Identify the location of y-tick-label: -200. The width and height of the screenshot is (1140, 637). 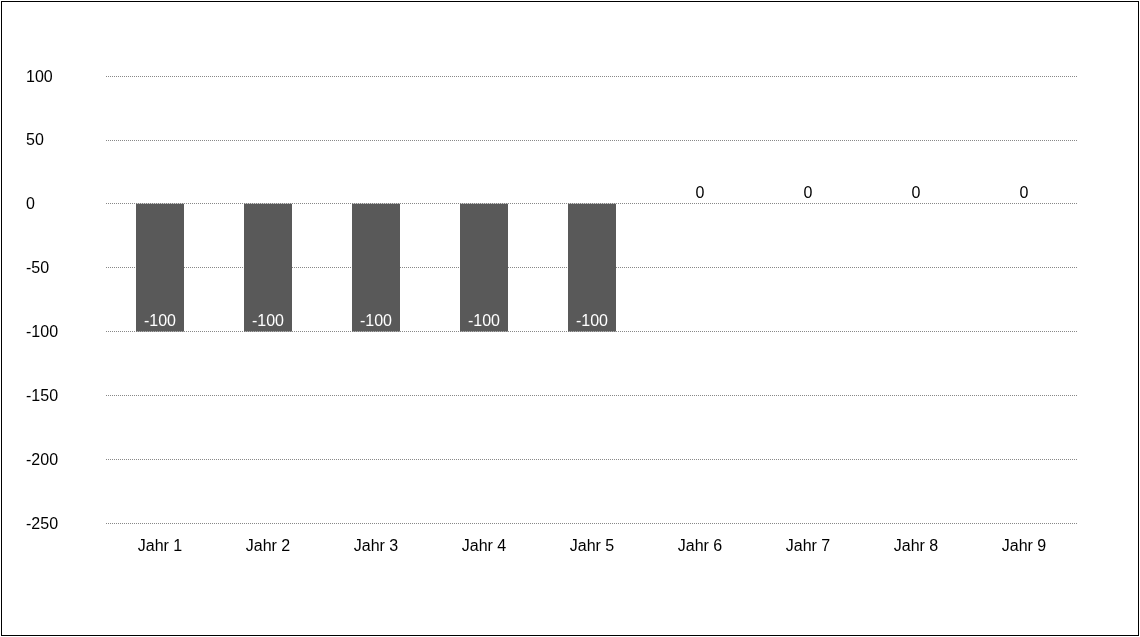
(42, 459).